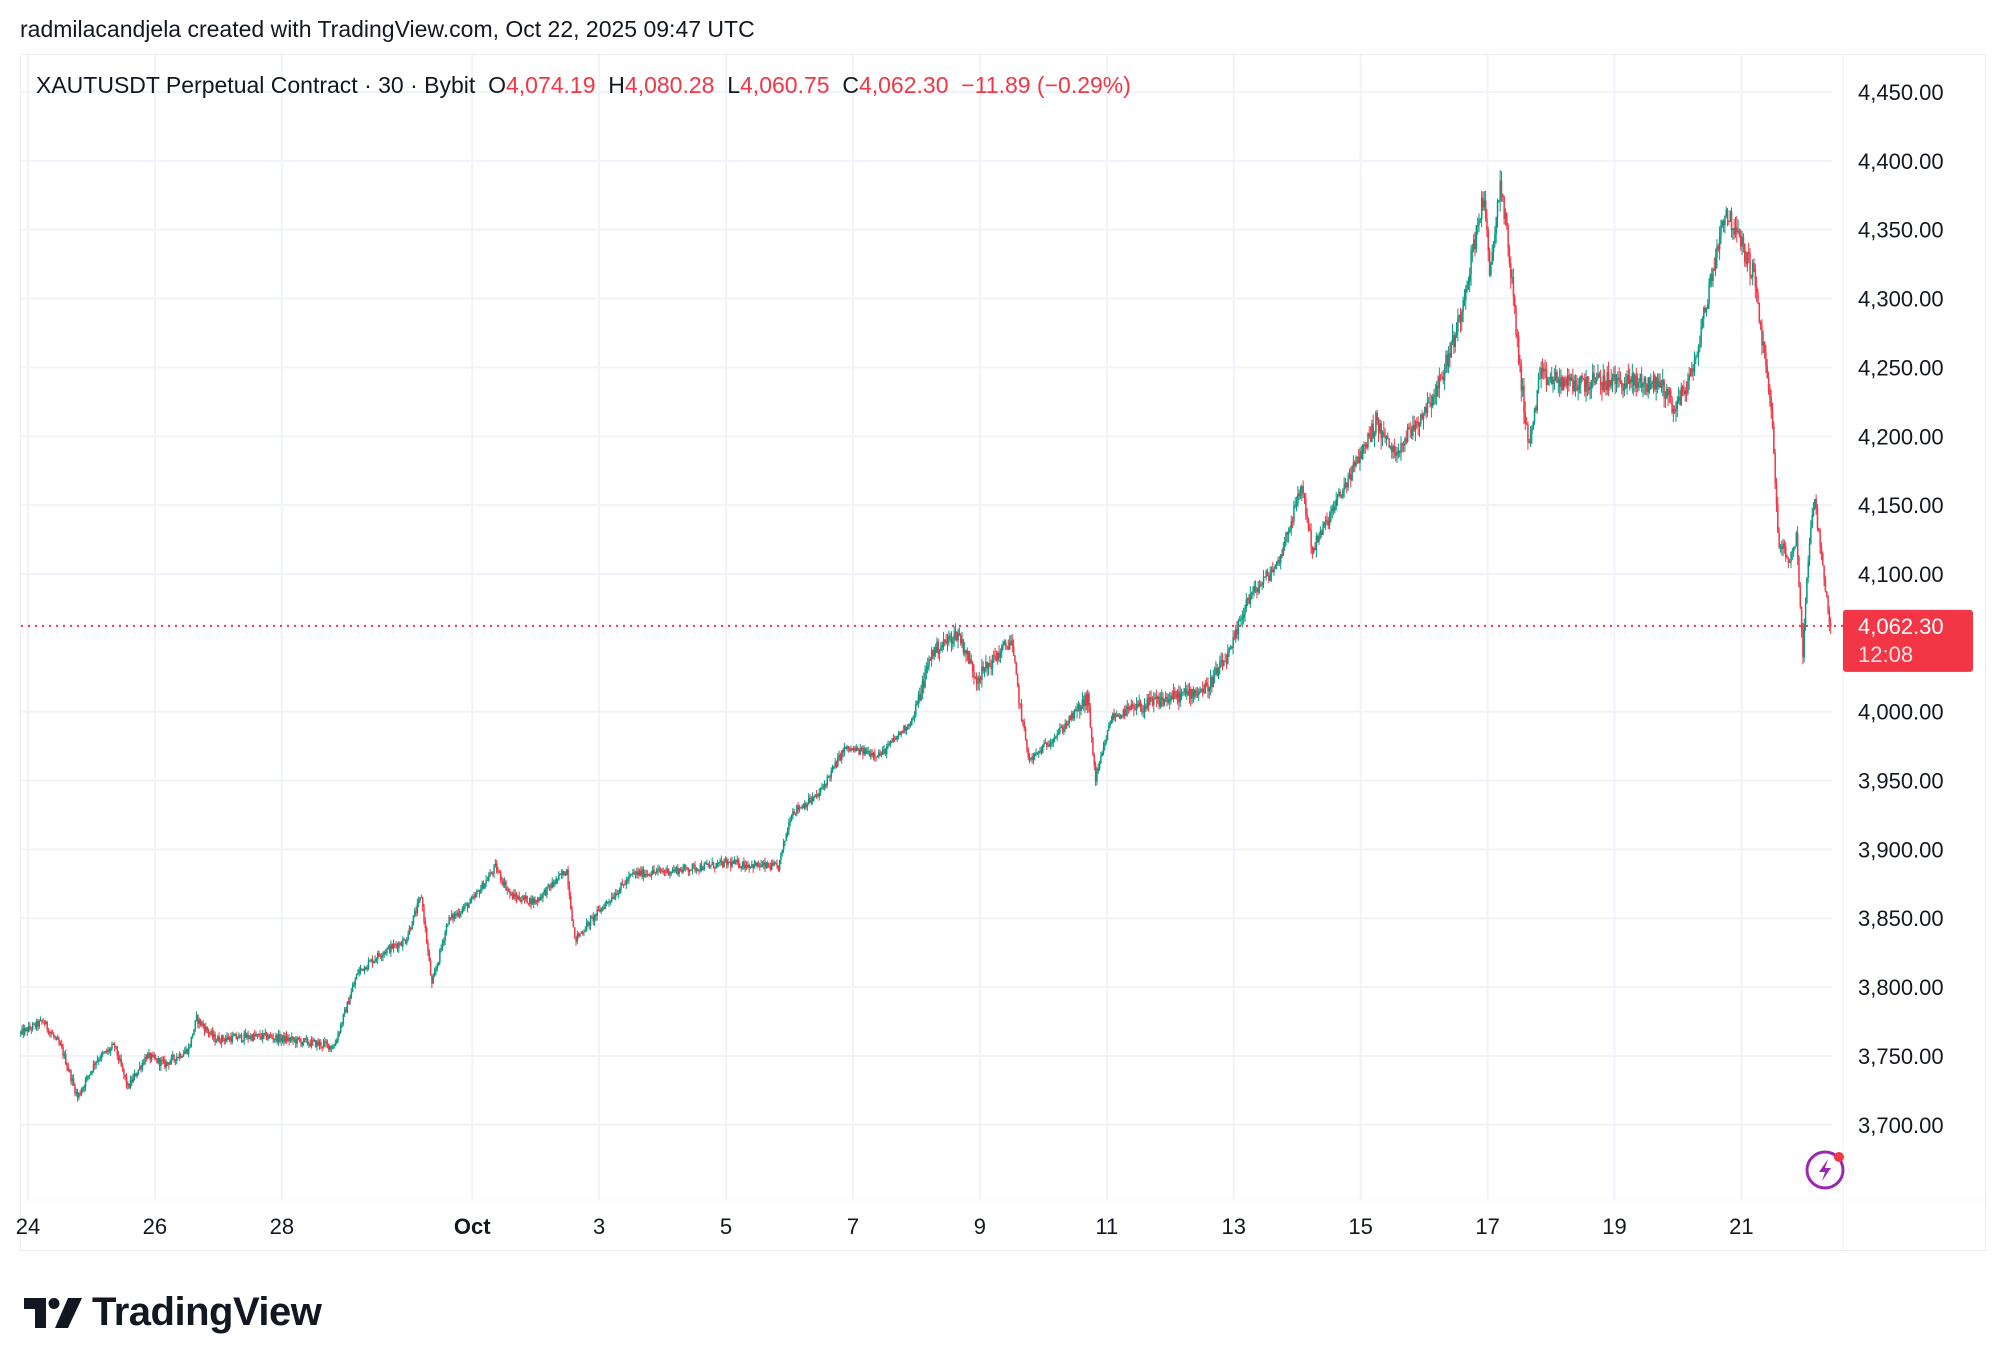 Image resolution: width=1996 pixels, height=1366 pixels. I want to click on tradingview-logo: TradingView, so click(173, 1312).